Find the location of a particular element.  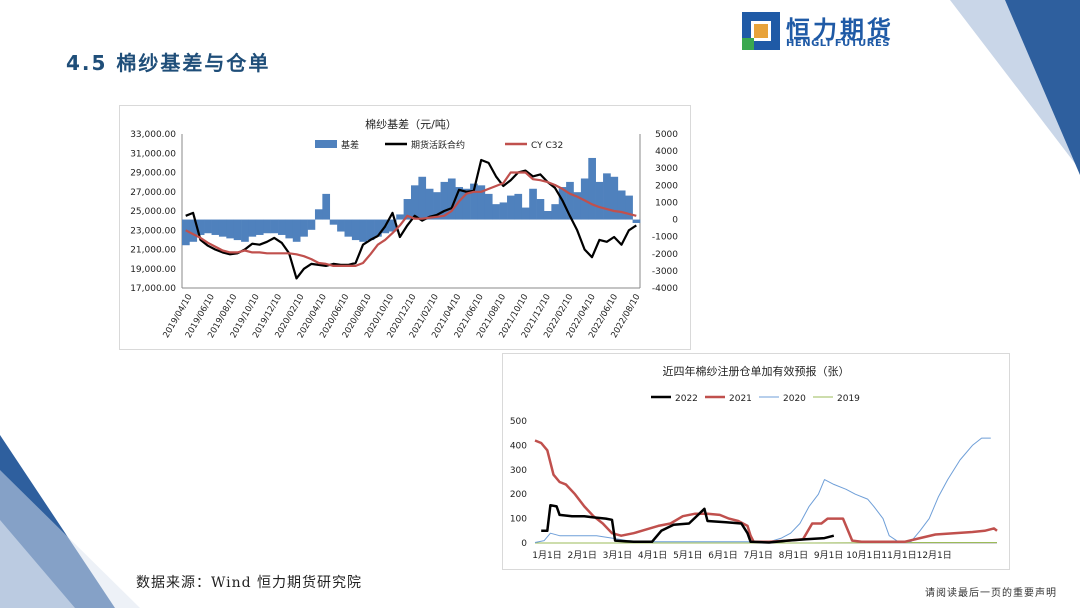

logo-text-en: HENGLI FUTURES is located at coordinates (838, 43).